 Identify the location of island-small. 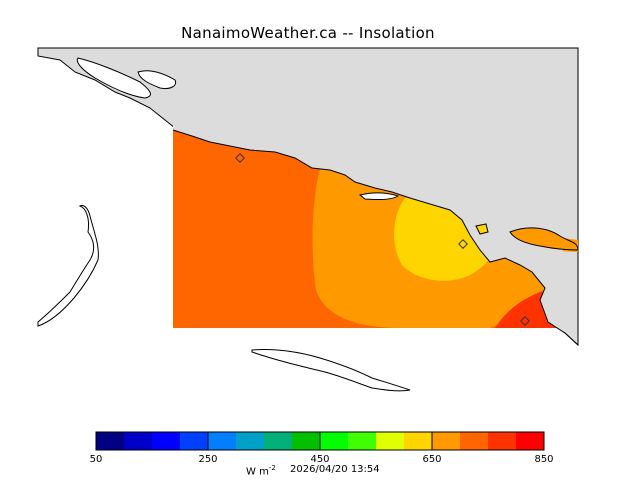
(482, 229).